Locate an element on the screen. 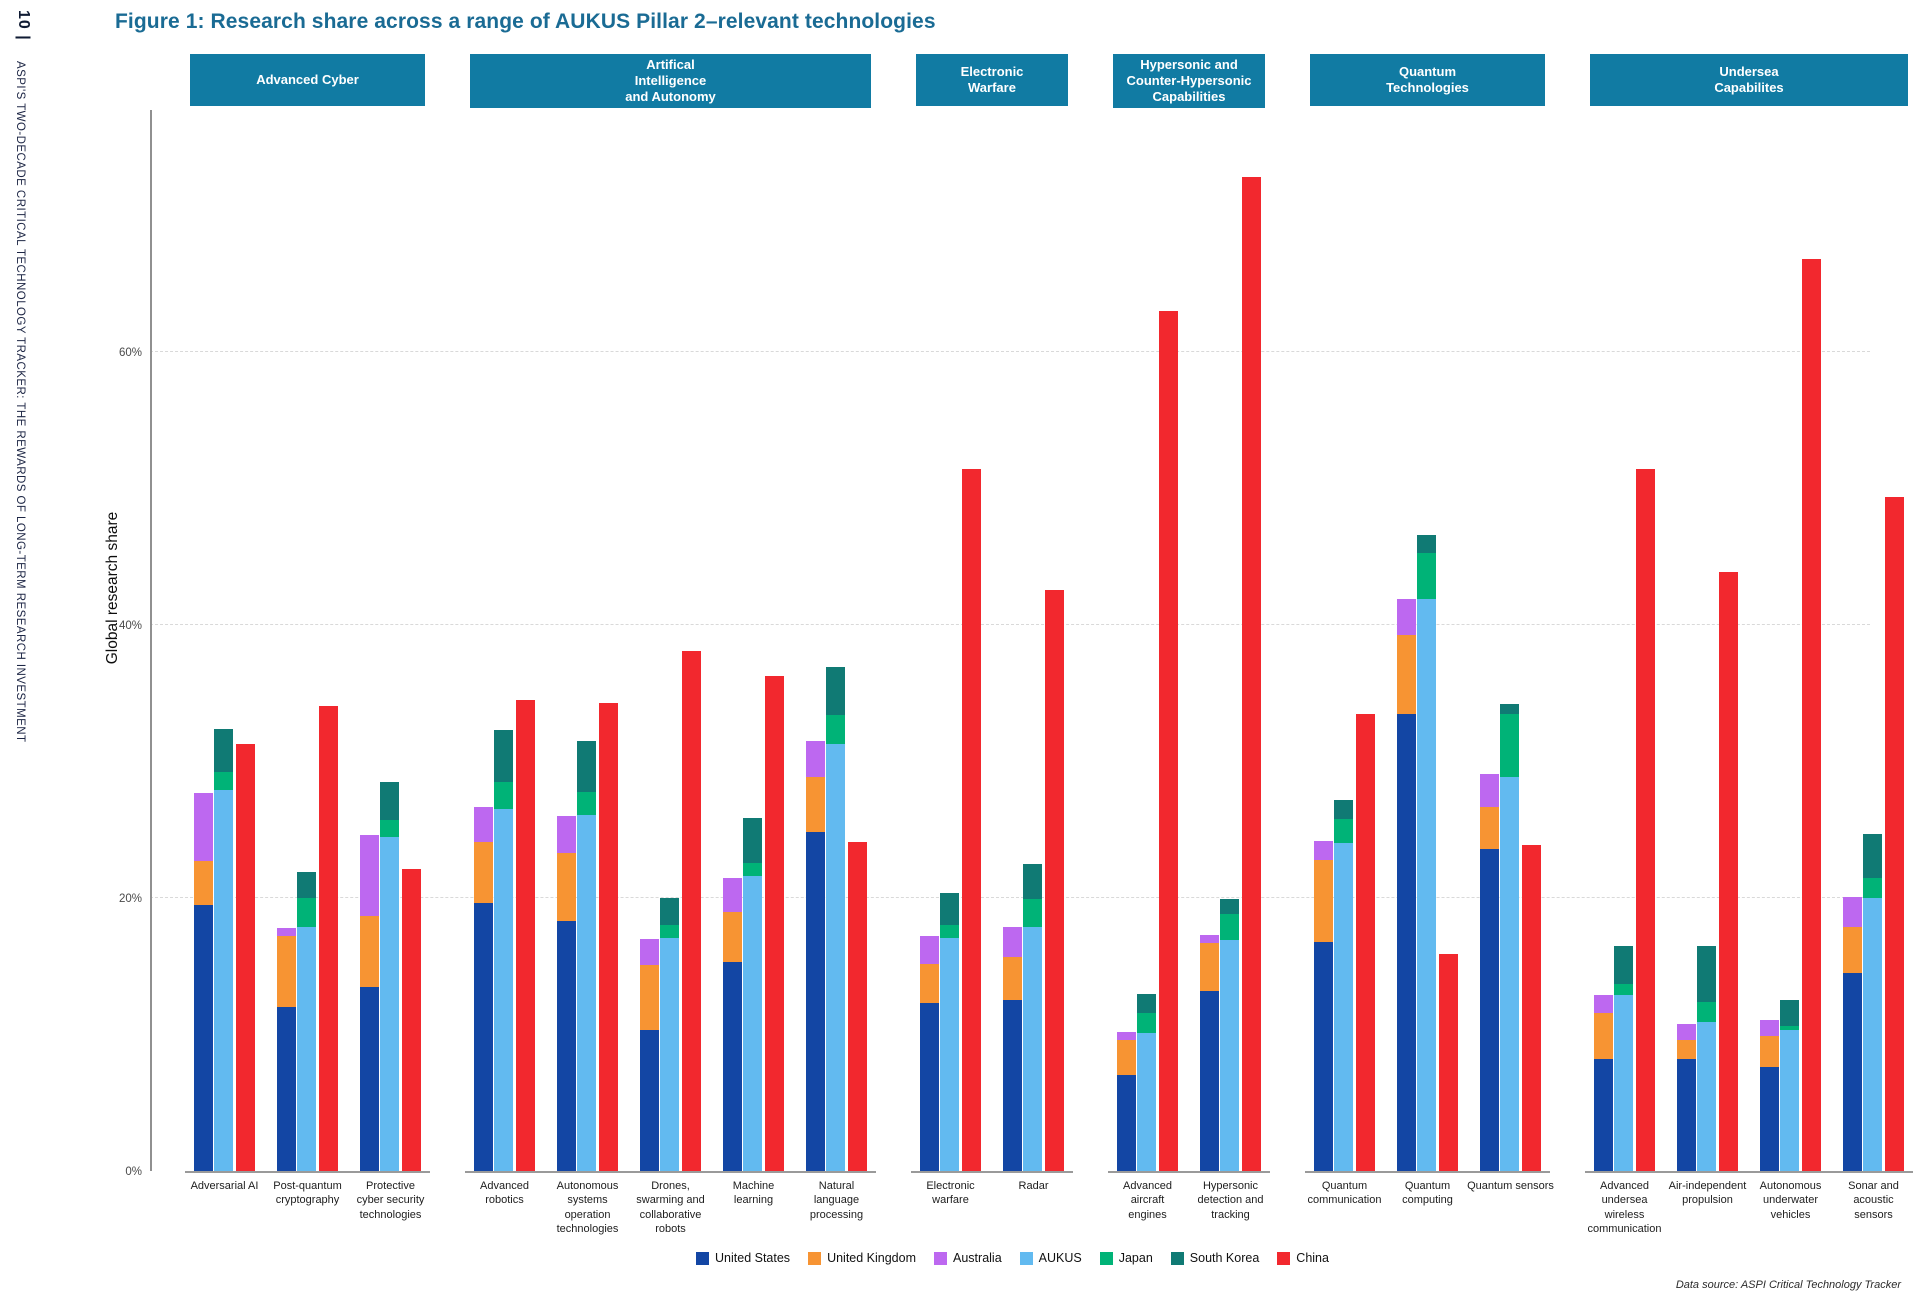  technology-cluster: Radar is located at coordinates (1033, 890).